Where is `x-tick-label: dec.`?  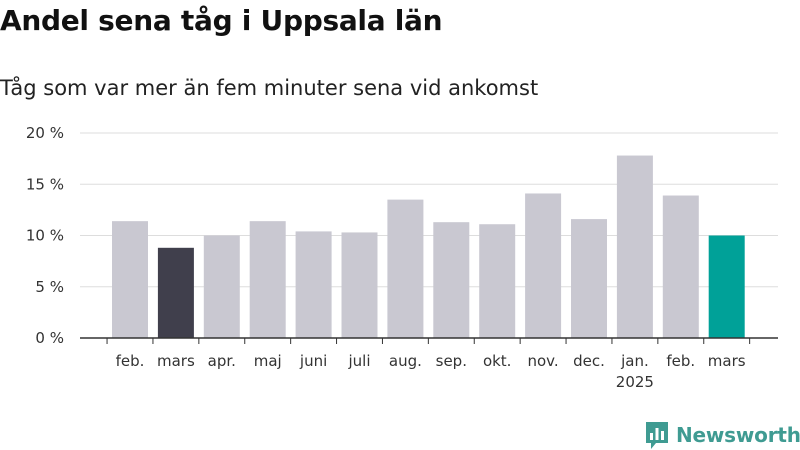
x-tick-label: dec. is located at coordinates (589, 361).